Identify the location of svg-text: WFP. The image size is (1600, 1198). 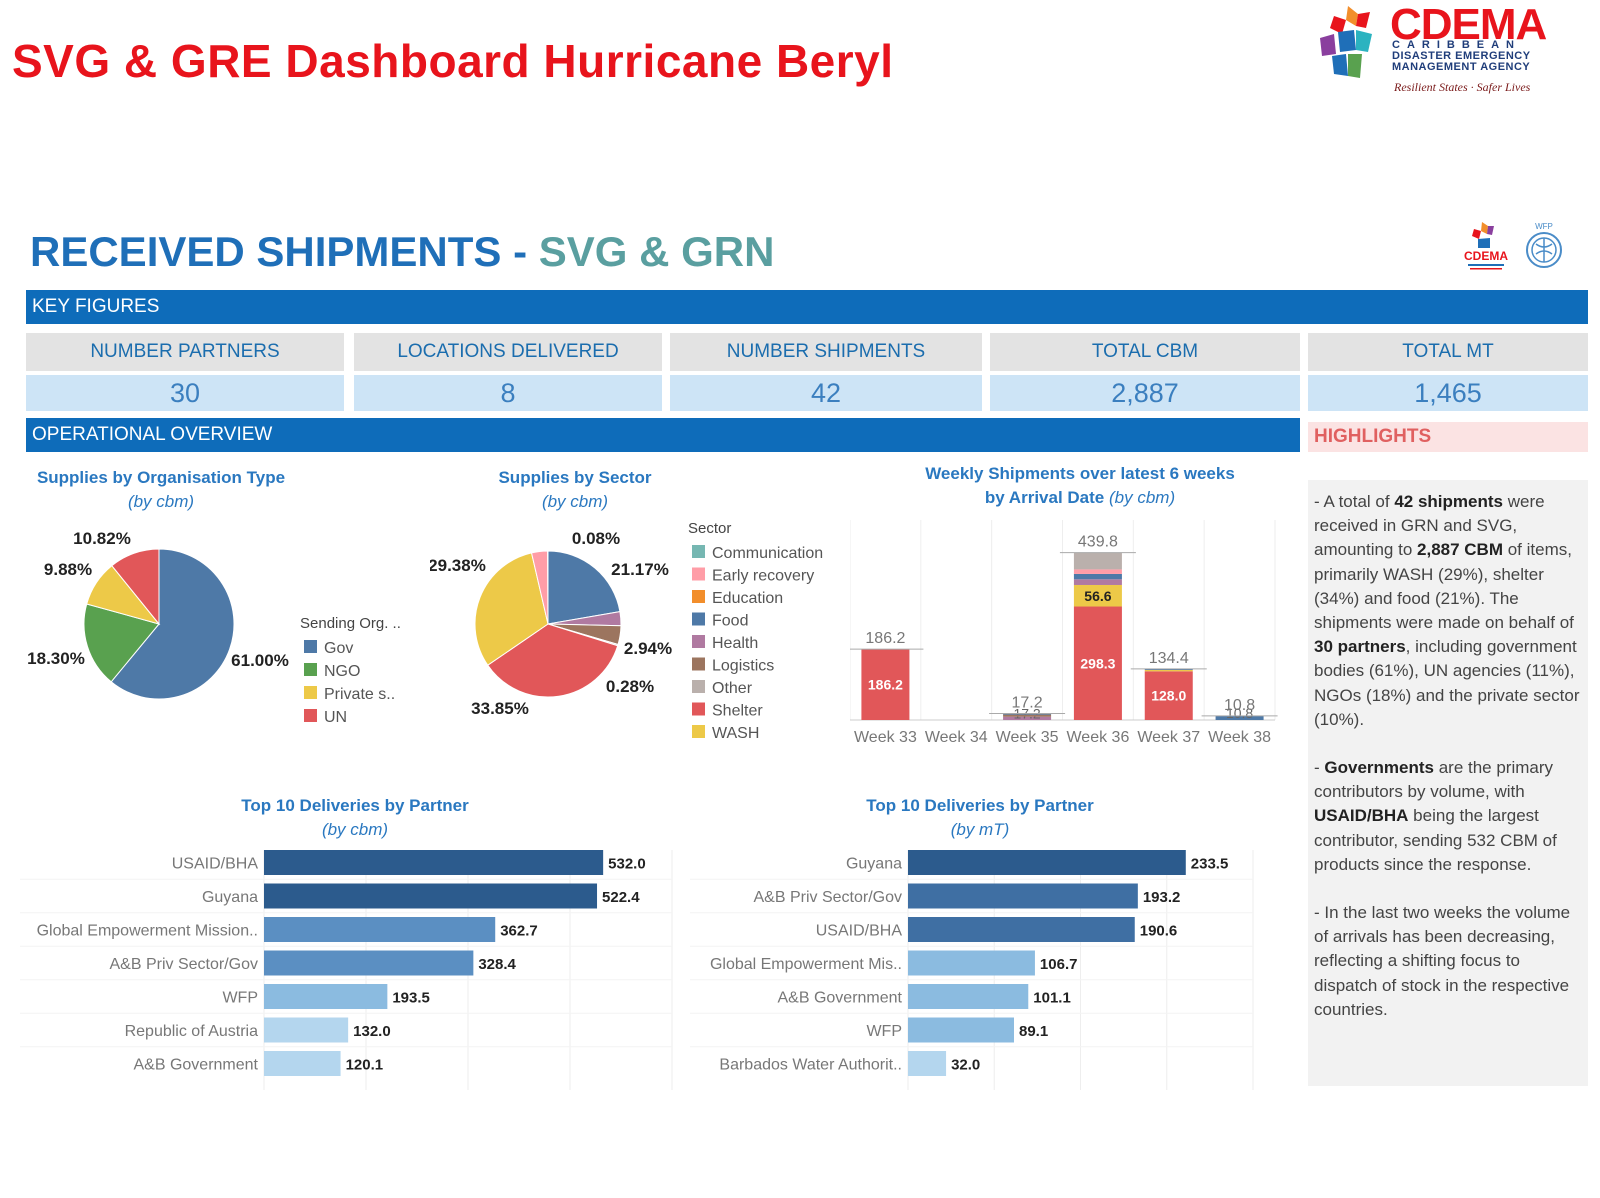
(1544, 226).